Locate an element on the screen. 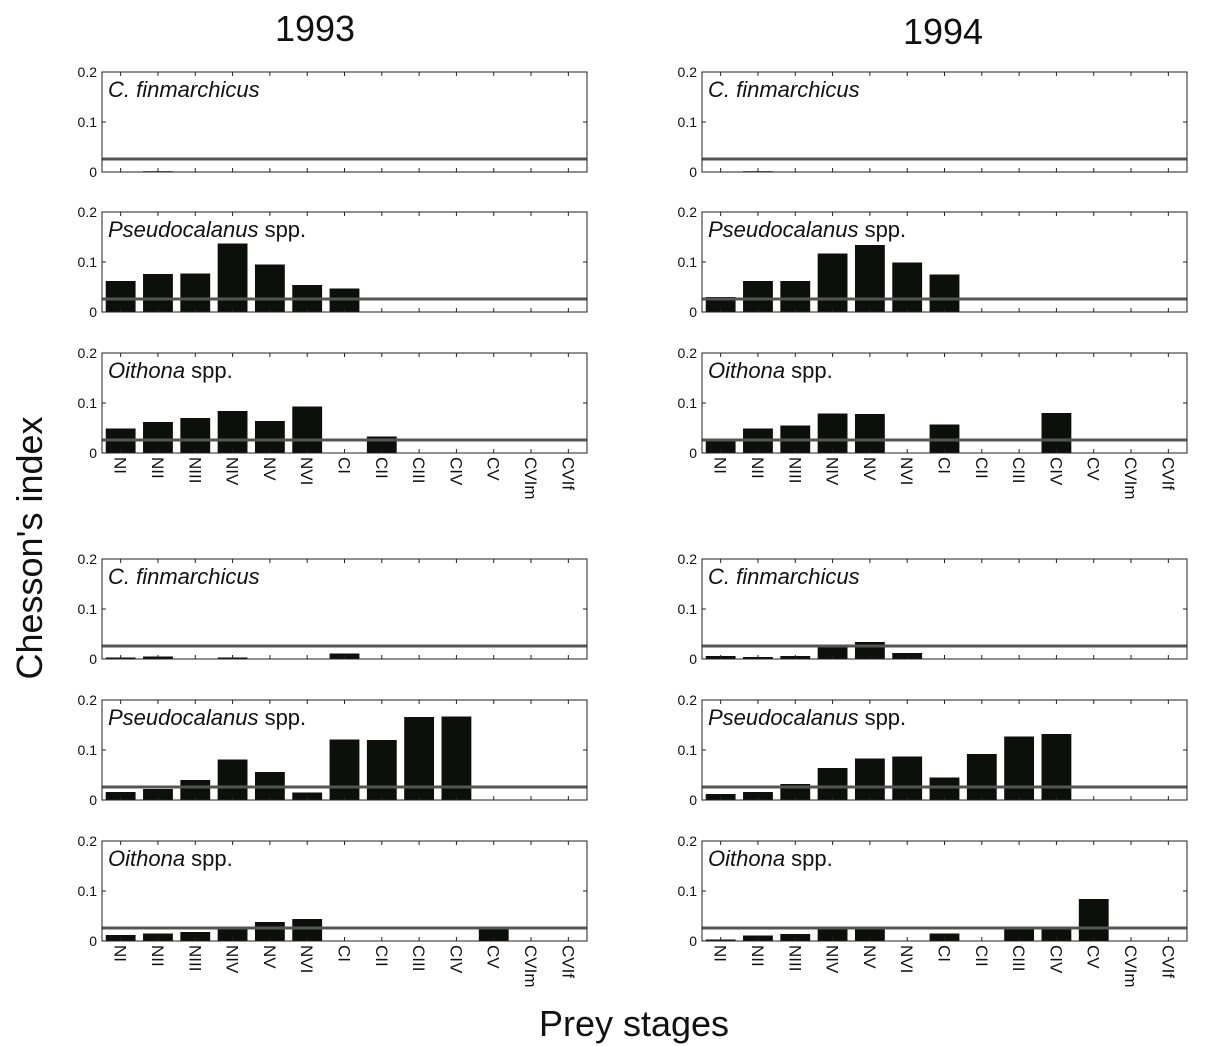 Image resolution: width=1206 pixels, height=1046 pixels. column-title-1994: 1994 is located at coordinates (943, 31).